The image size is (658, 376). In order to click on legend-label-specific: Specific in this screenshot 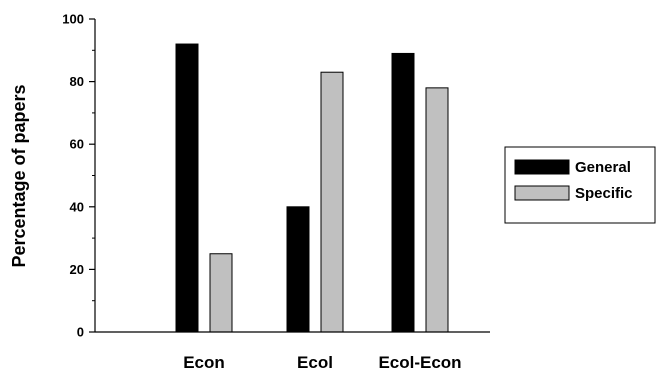, I will do `click(604, 193)`.